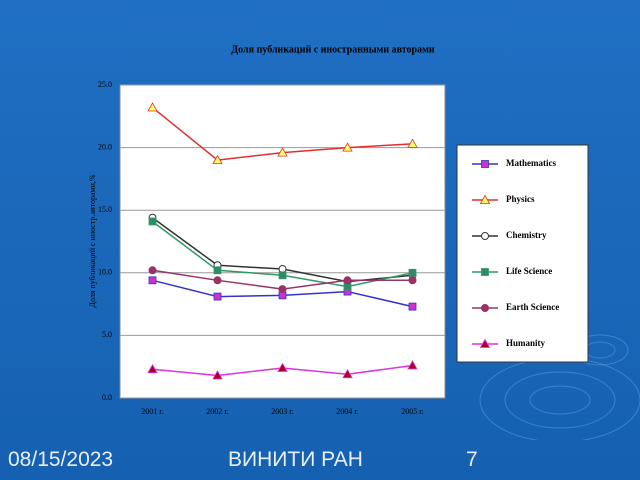 The image size is (640, 480). Describe the element at coordinates (107, 397) in the screenshot. I see `y-tick-label: 0.0` at that location.